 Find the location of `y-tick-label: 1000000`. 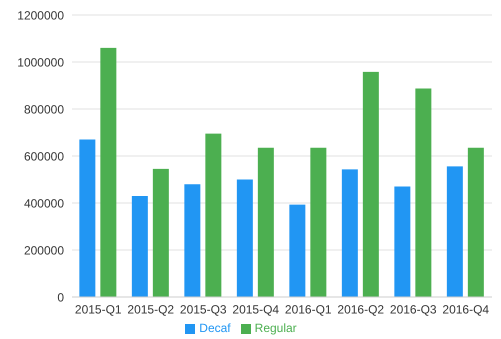

y-tick-label: 1000000 is located at coordinates (40, 62).